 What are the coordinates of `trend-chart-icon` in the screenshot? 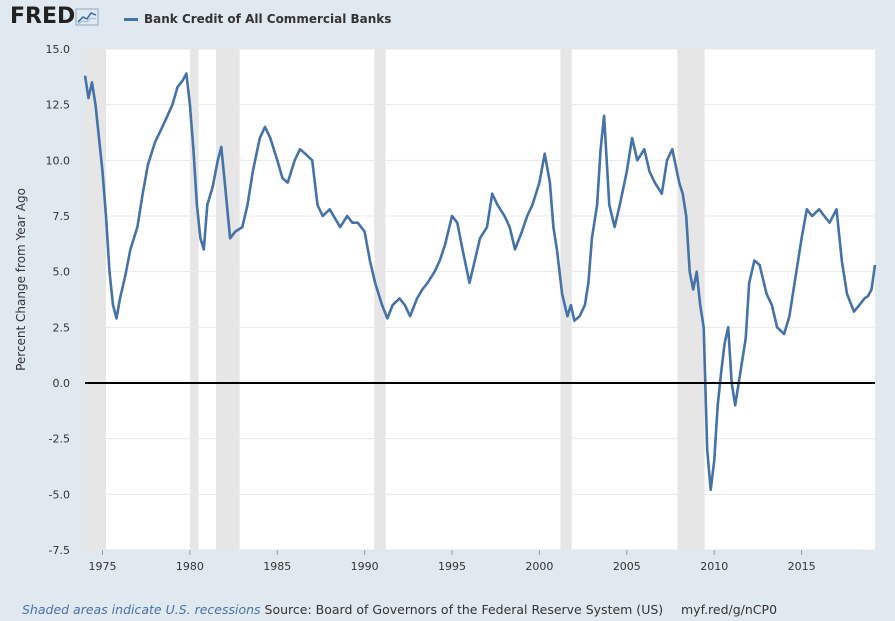 It's located at (87, 16).